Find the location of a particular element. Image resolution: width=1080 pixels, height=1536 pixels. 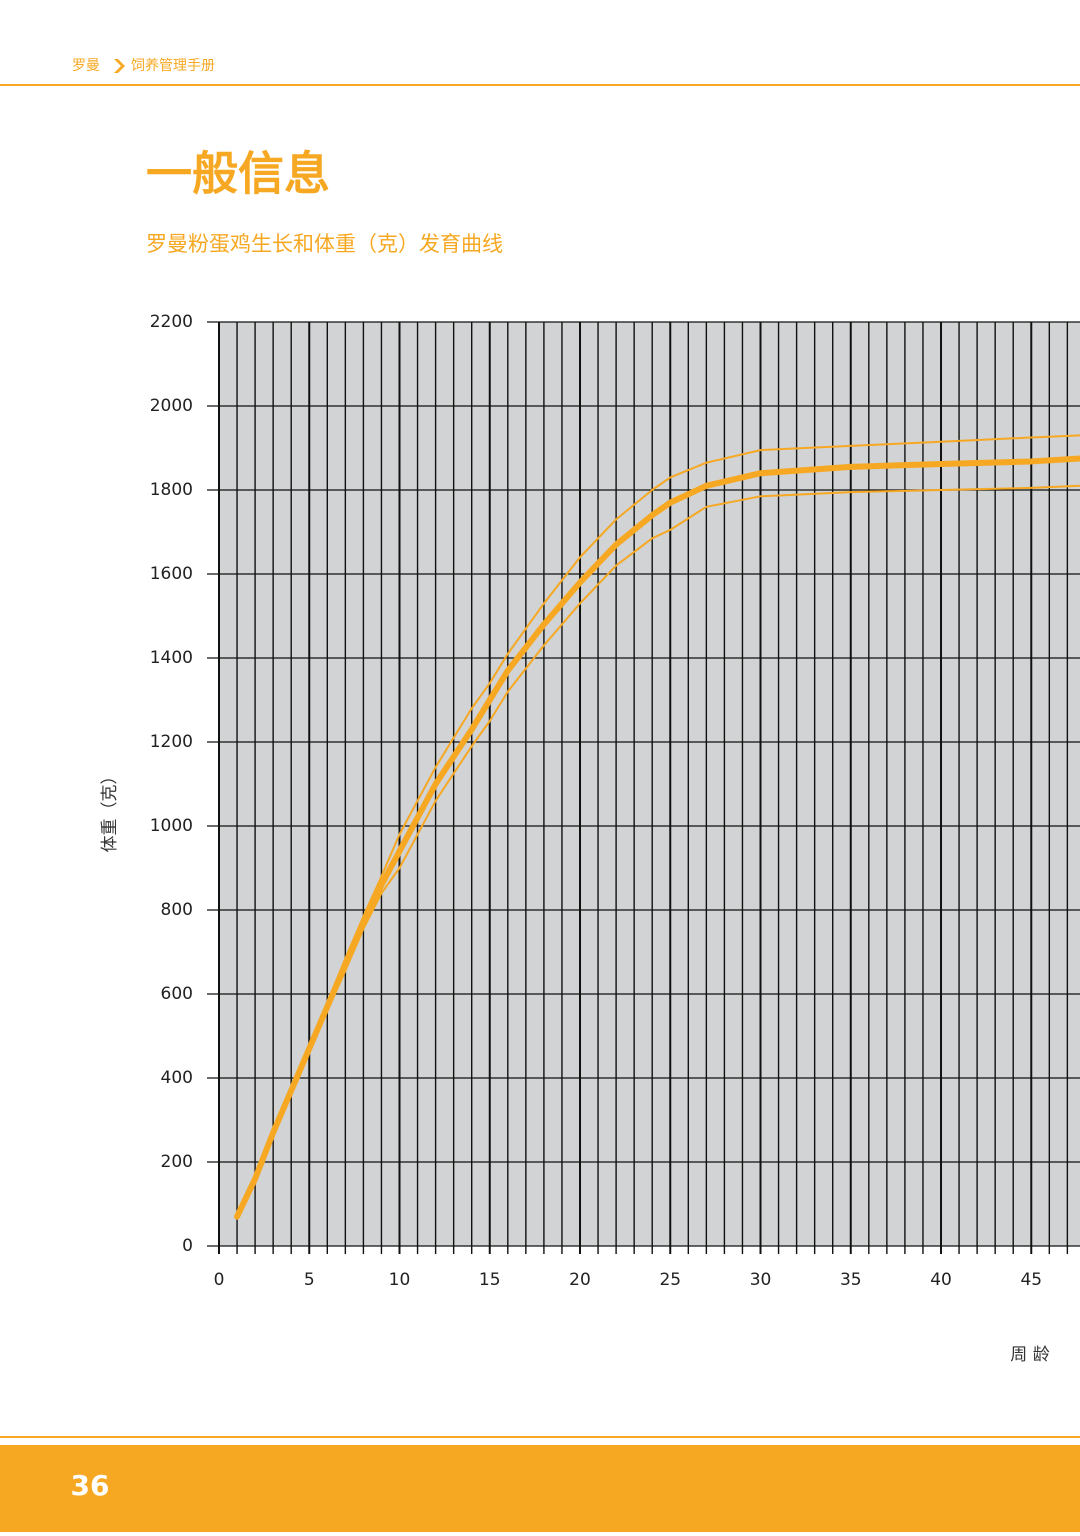

x-tick-label: 20 is located at coordinates (580, 1280).